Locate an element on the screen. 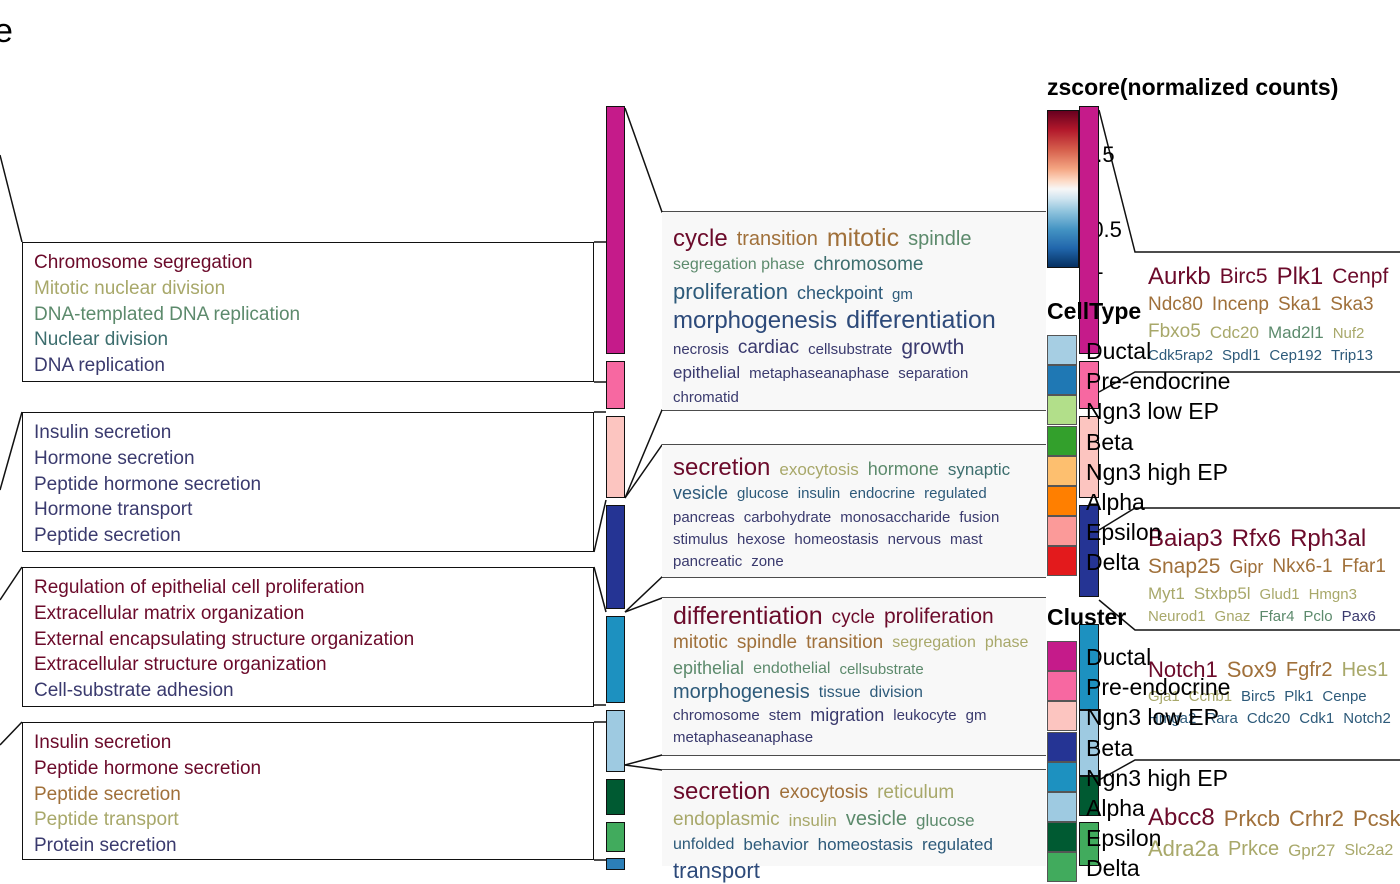 The height and width of the screenshot is (884, 1400). gene_groups-word: Hmgn3 is located at coordinates (1332, 594).